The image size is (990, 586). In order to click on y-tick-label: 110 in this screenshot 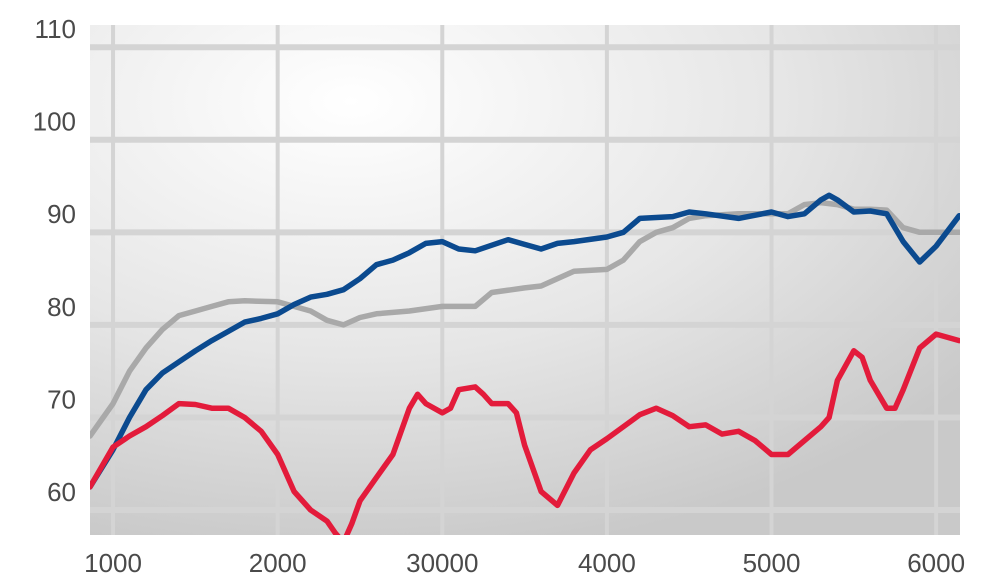, I will do `click(55, 29)`.